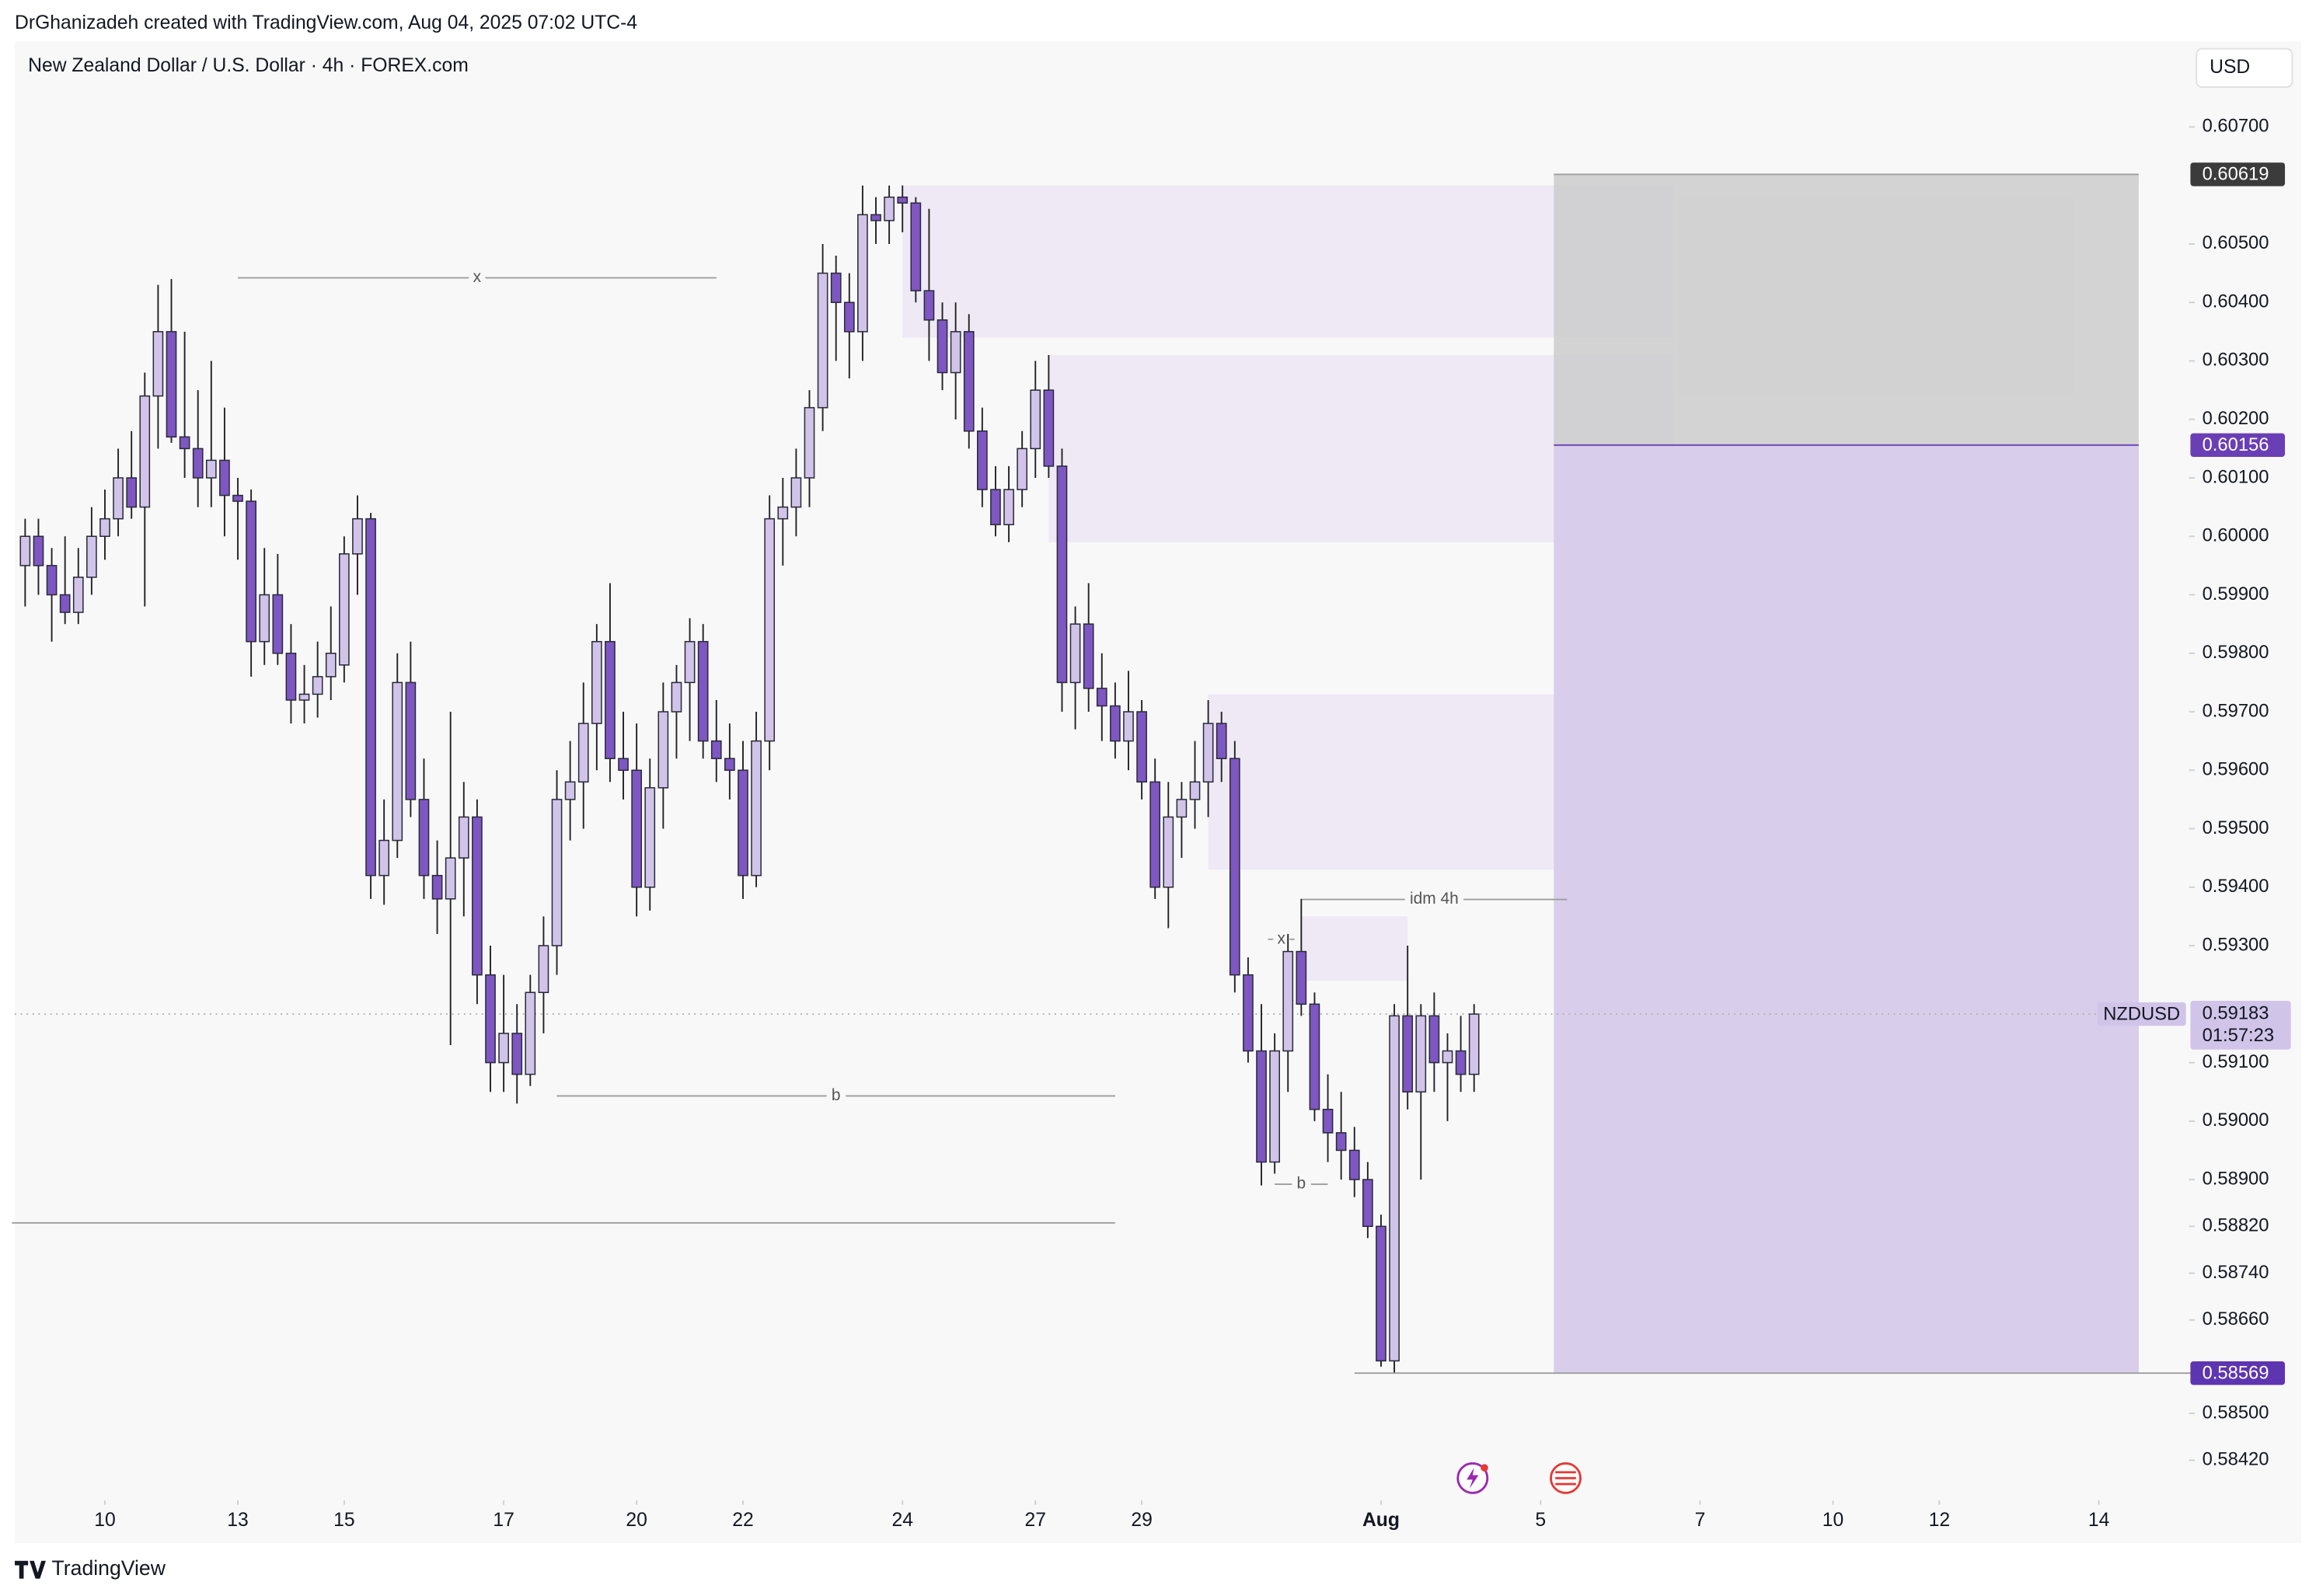 This screenshot has height=1596, width=2316. I want to click on symbol-tag-label: NZDUSD, so click(2141, 1013).